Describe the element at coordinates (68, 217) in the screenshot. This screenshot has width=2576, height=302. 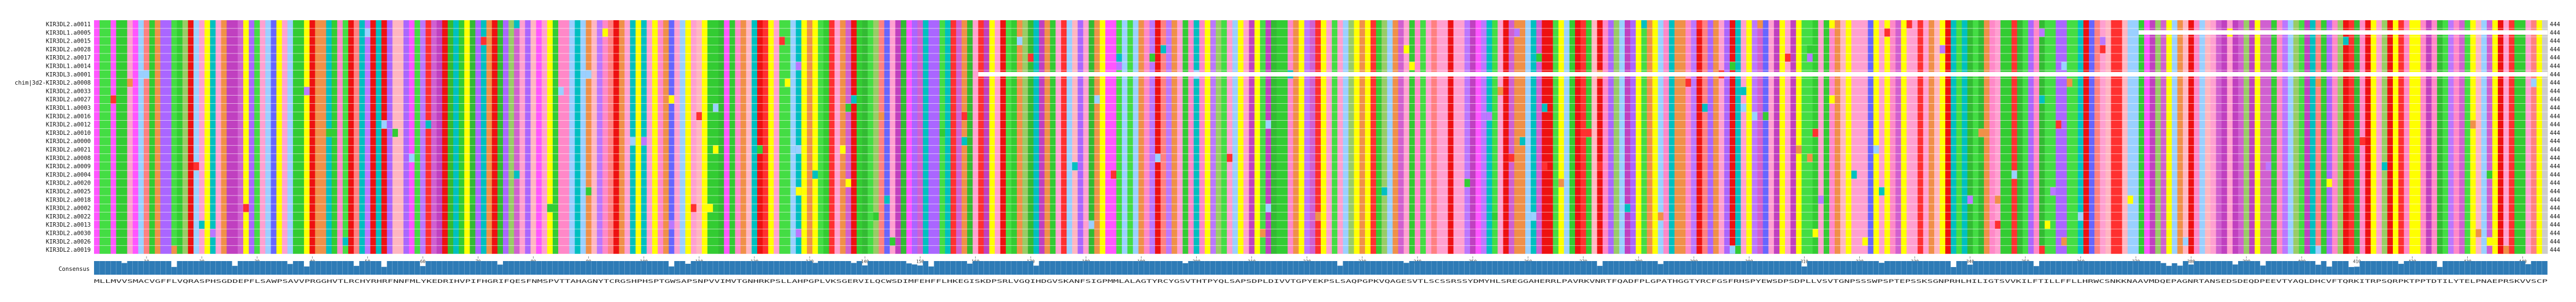
I see `sequence-name: KIR3DL2.a0022` at that location.